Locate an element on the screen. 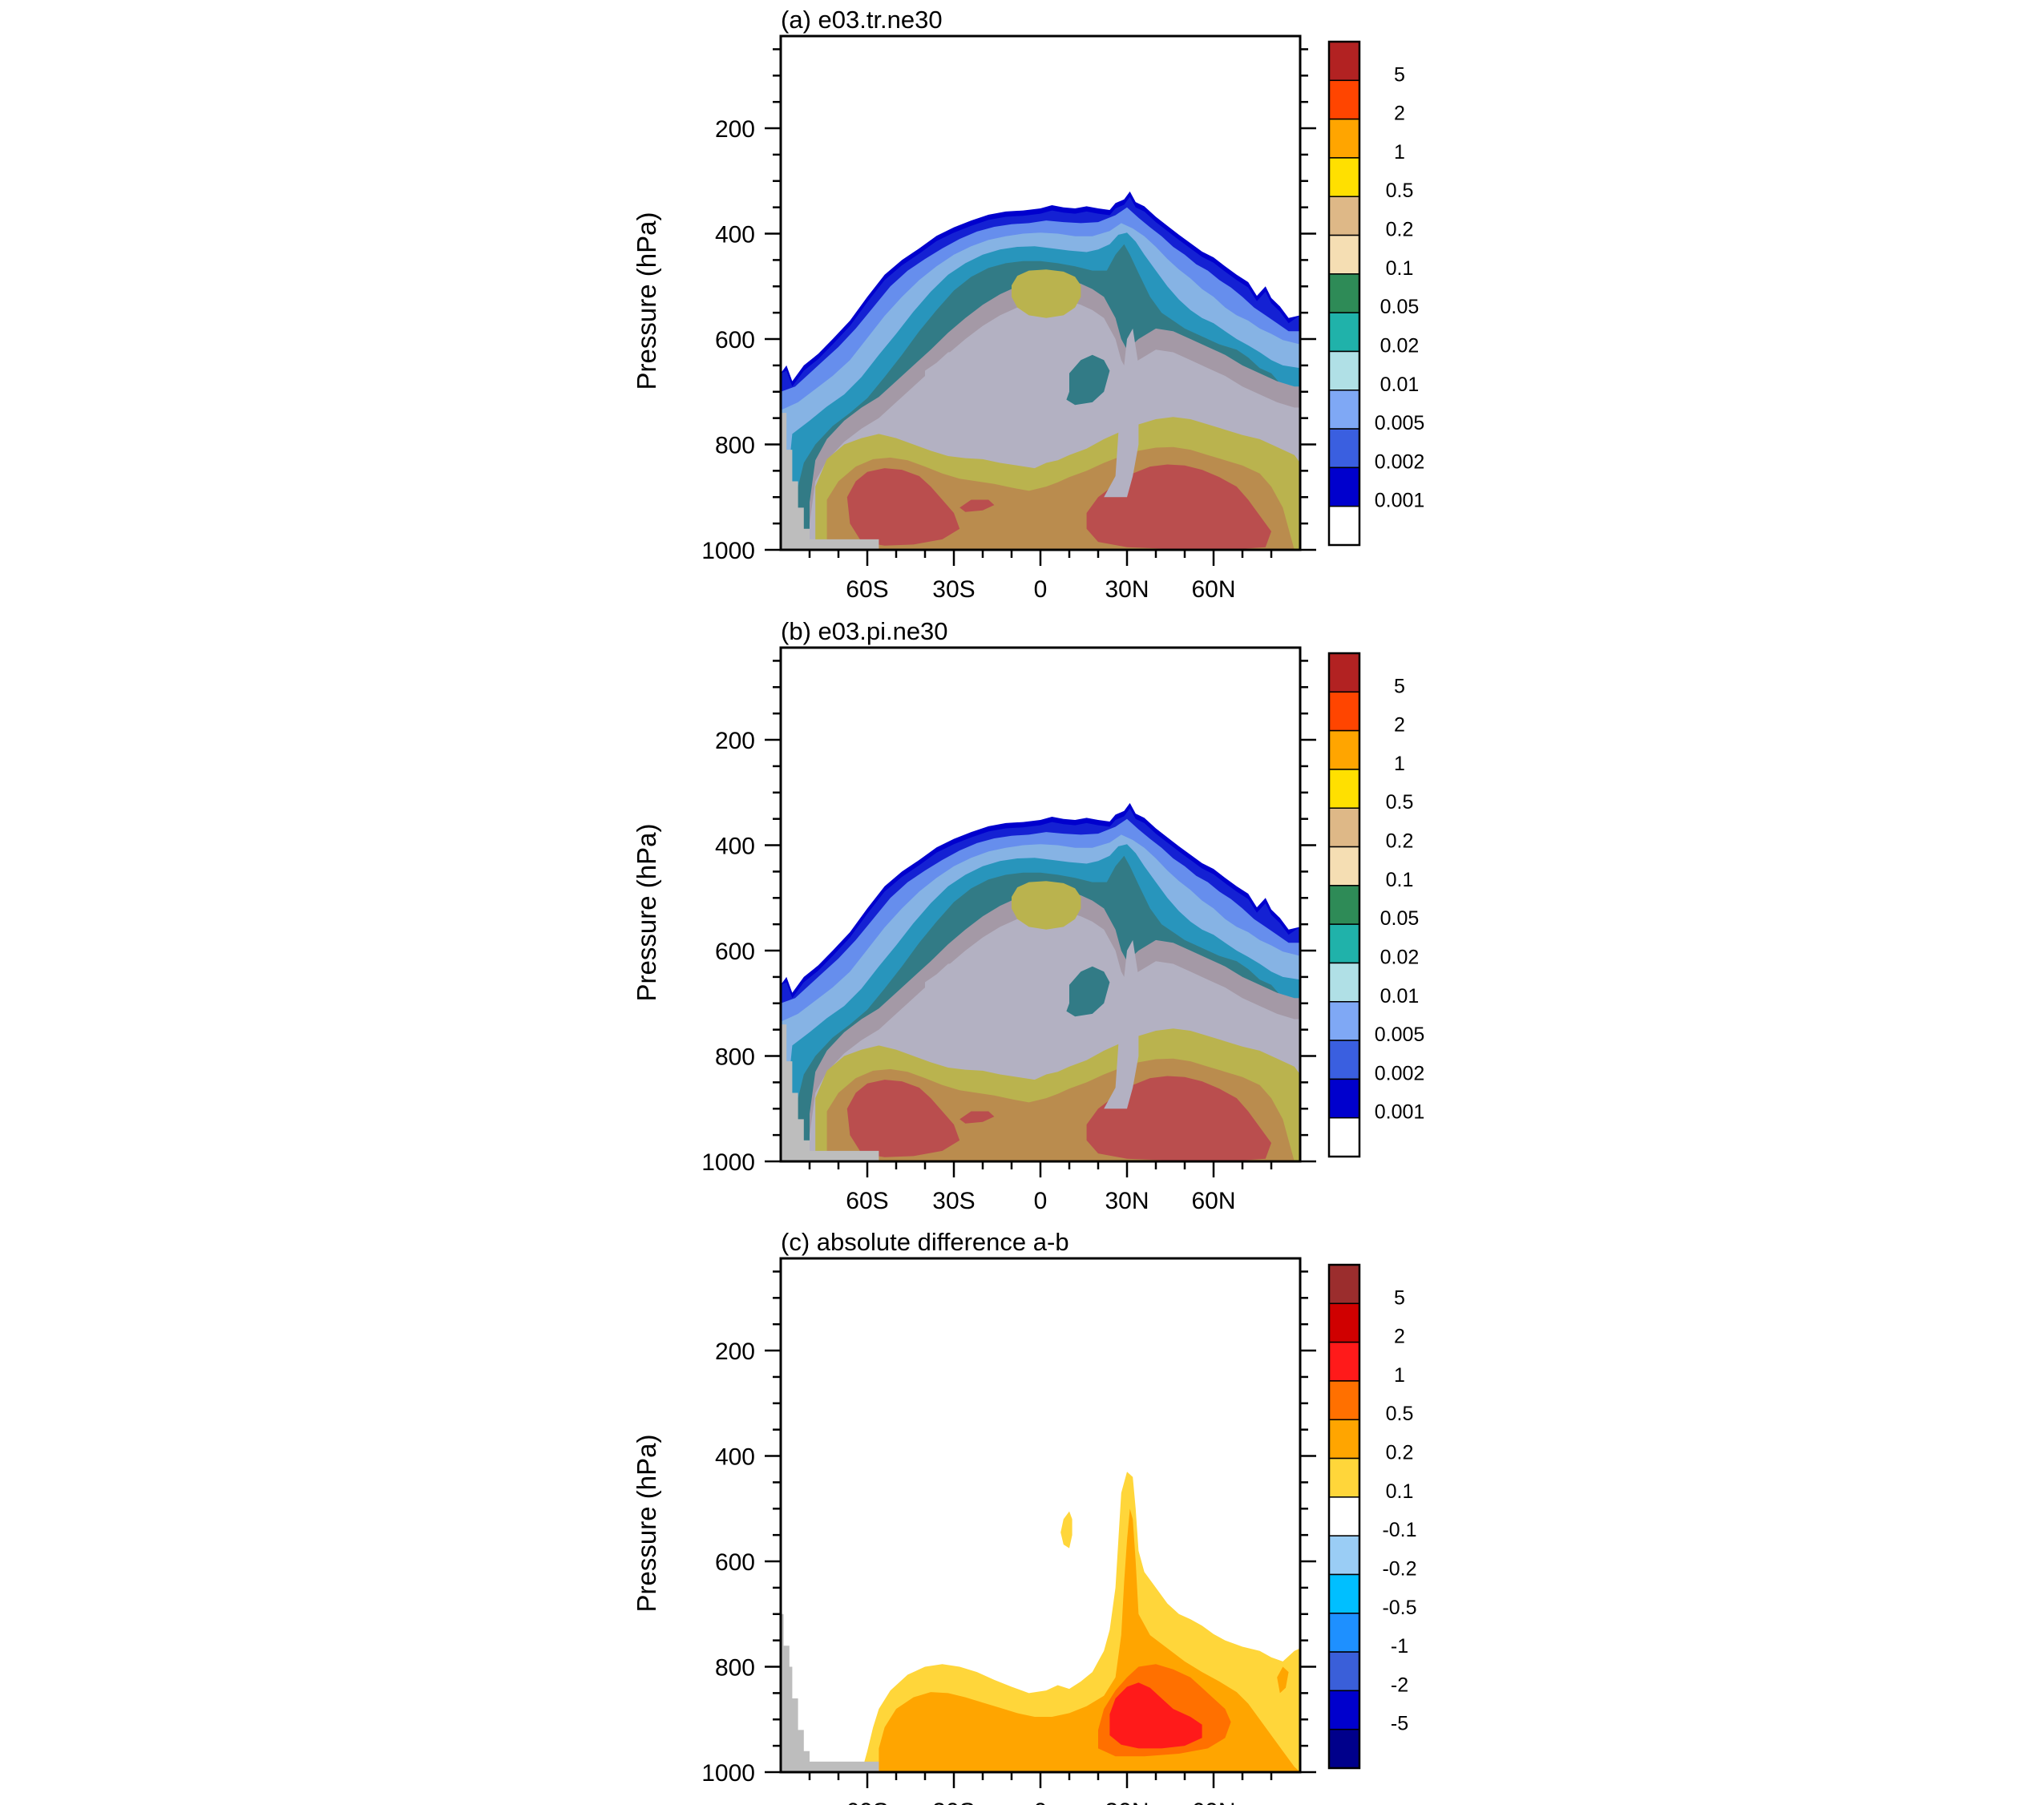 This screenshot has height=1805, width=2044. colorbar-label: -0.2 is located at coordinates (1399, 1568).